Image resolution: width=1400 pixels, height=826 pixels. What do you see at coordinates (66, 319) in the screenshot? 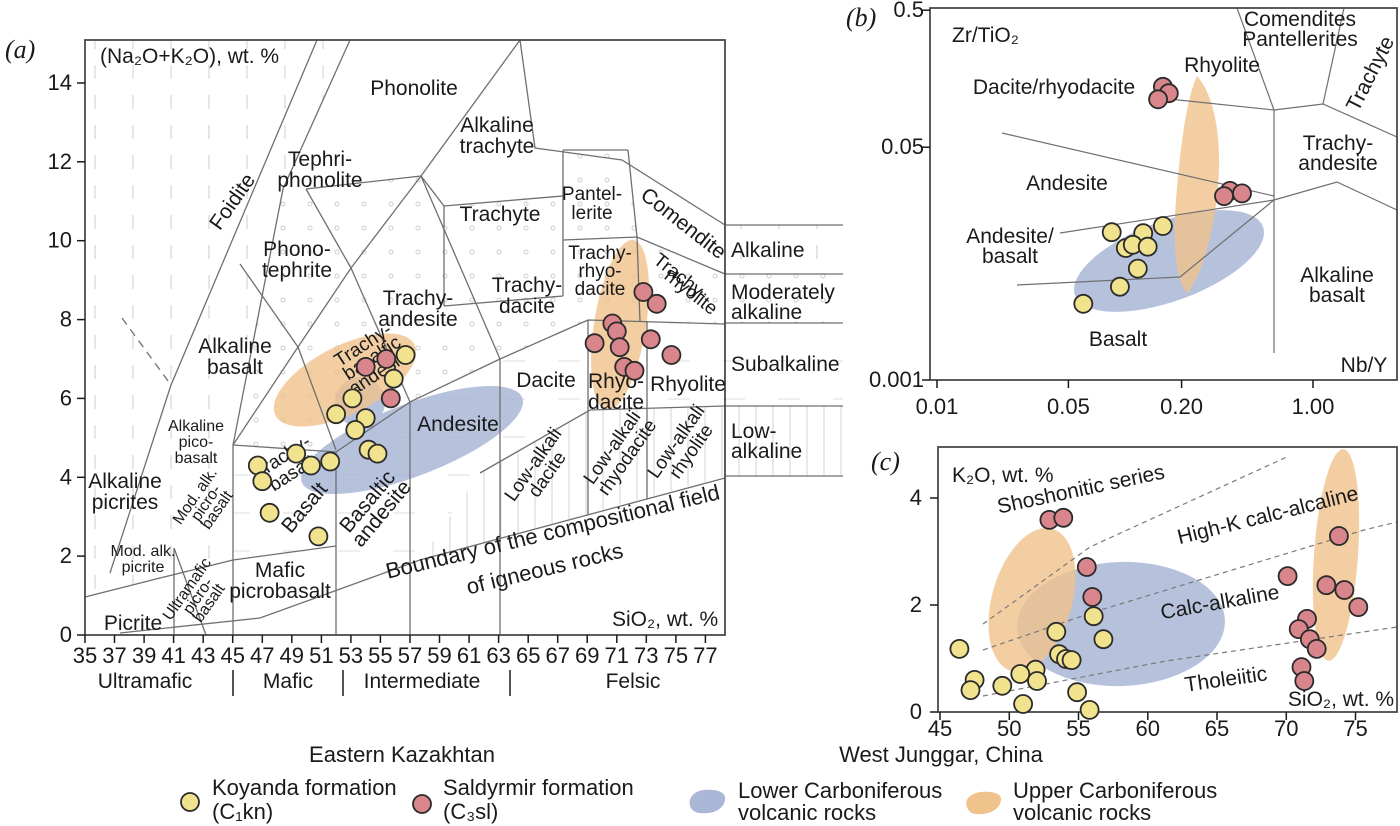
I see `y-tick-label: 8` at bounding box center [66, 319].